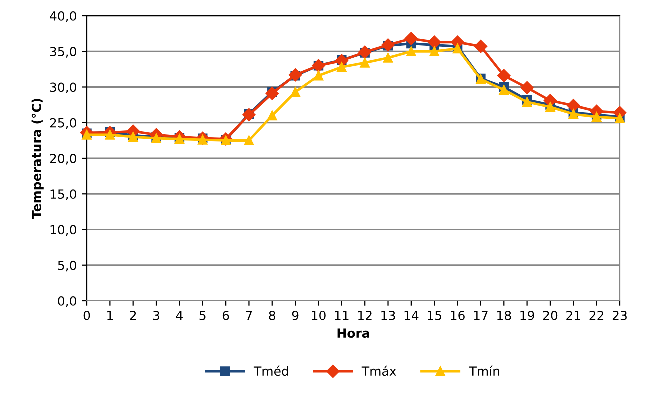 The height and width of the screenshot is (398, 658). I want to click on y-tick-label: 25,0, so click(63, 124).